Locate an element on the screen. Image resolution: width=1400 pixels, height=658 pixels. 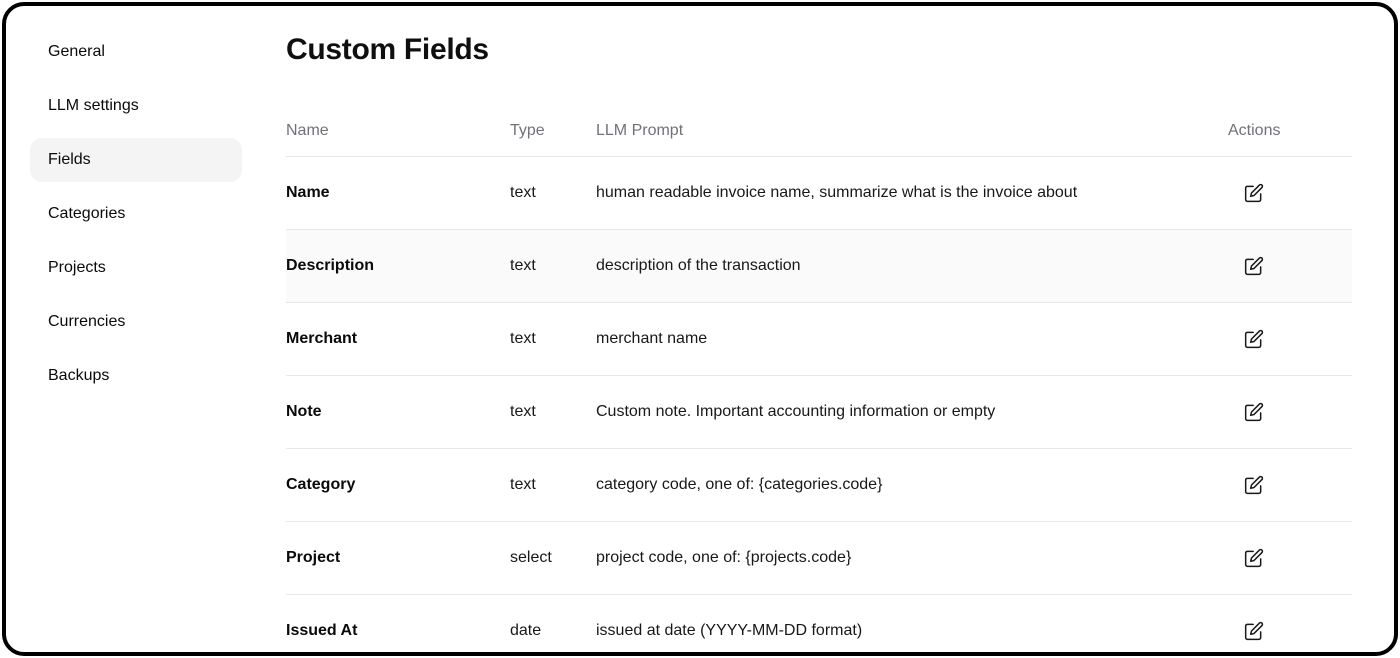
field-type: select is located at coordinates (531, 557).